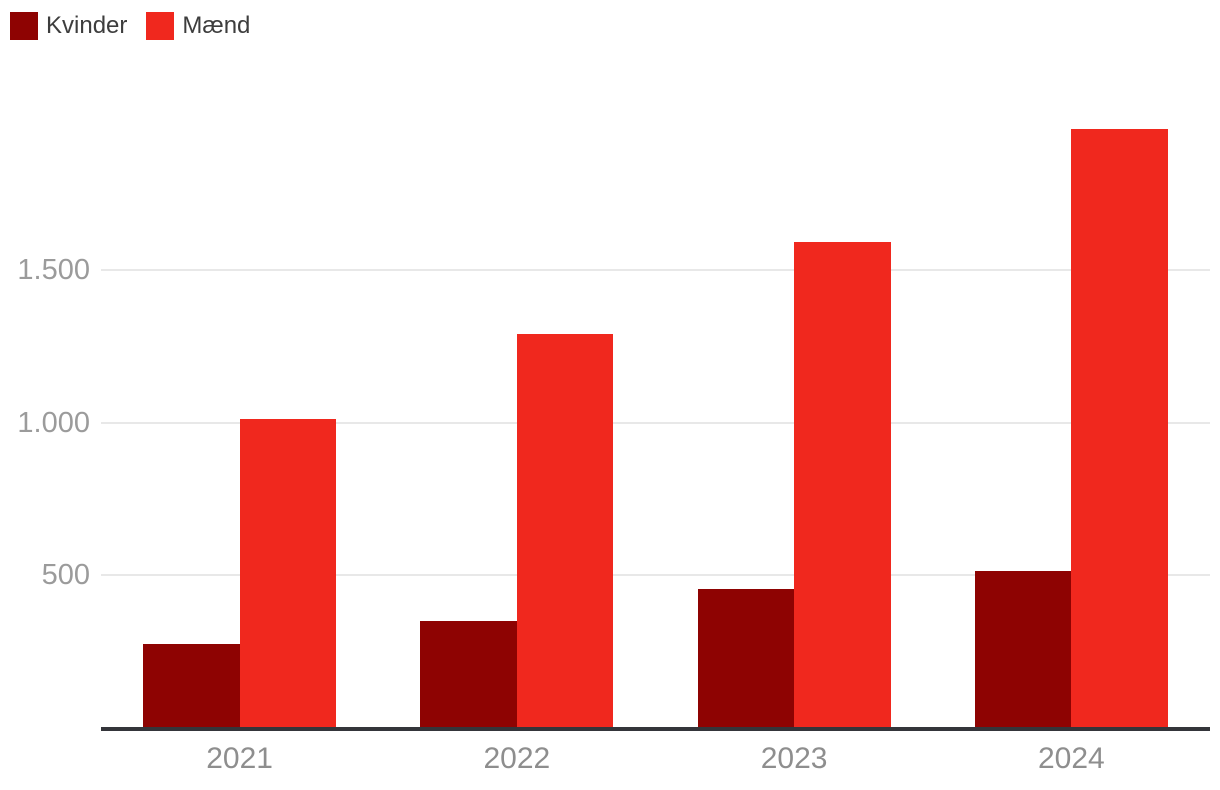 The width and height of the screenshot is (1220, 790). What do you see at coordinates (53, 422) in the screenshot?
I see `y-tick-label: 1.000` at bounding box center [53, 422].